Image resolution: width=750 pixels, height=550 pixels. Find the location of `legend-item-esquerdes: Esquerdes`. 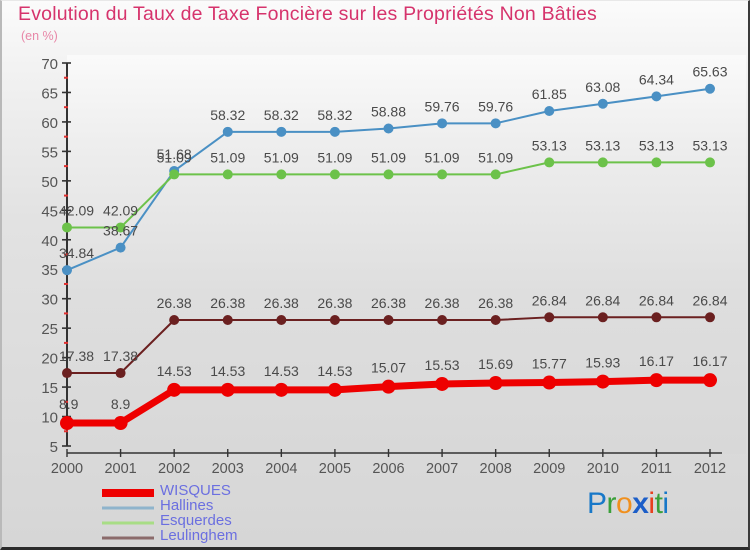

legend-item-esquerdes: Esquerdes is located at coordinates (252, 520).